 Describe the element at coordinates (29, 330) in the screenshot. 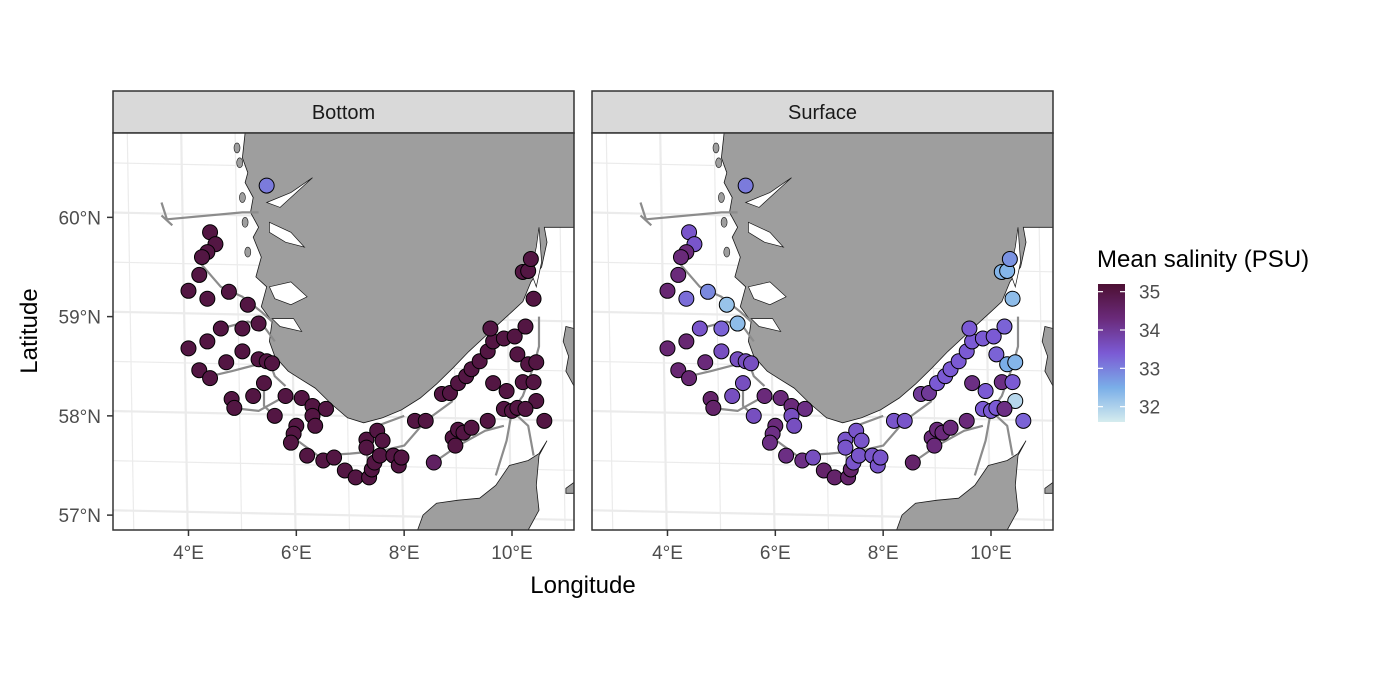

I see `y-axis-title: Latitude` at that location.